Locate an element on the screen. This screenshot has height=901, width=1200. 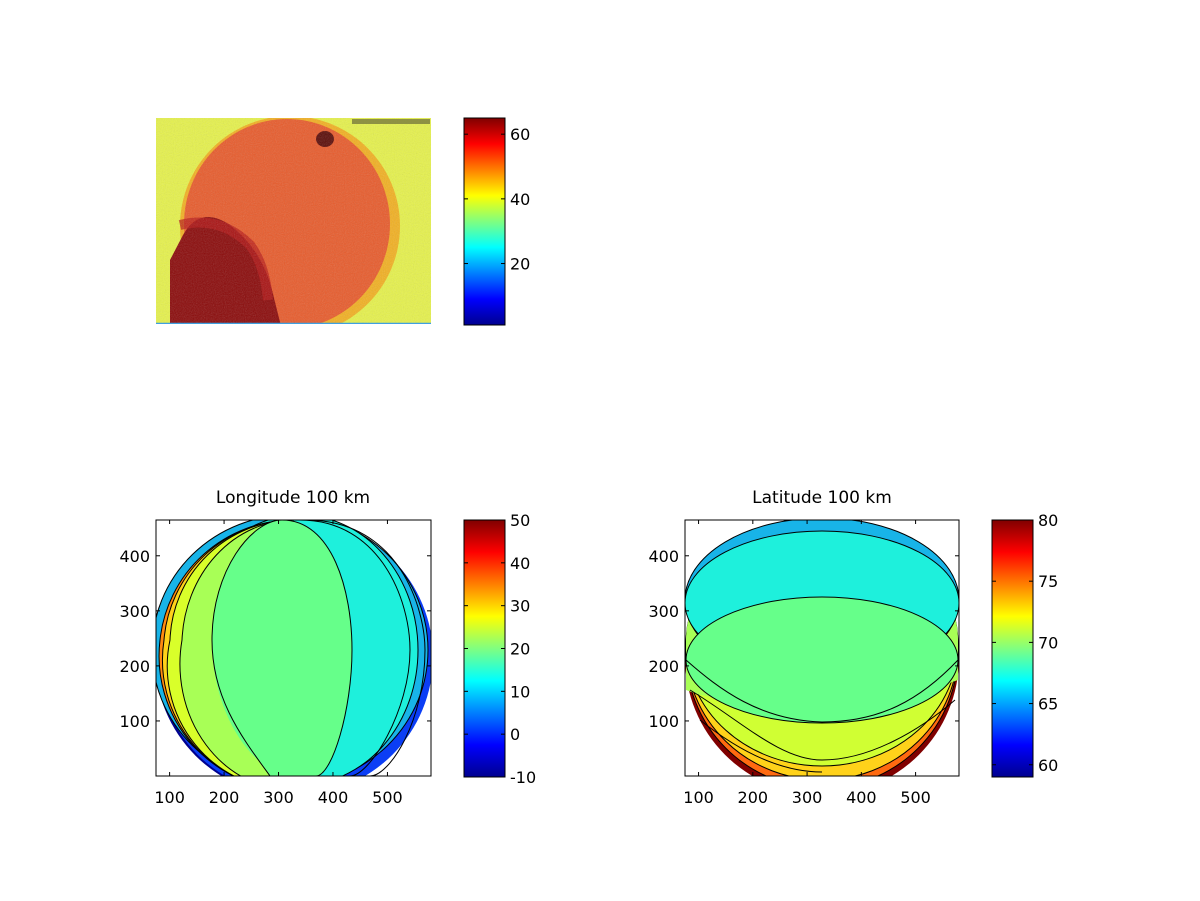
colorbar-image: 20 40 60 is located at coordinates (496, 221).